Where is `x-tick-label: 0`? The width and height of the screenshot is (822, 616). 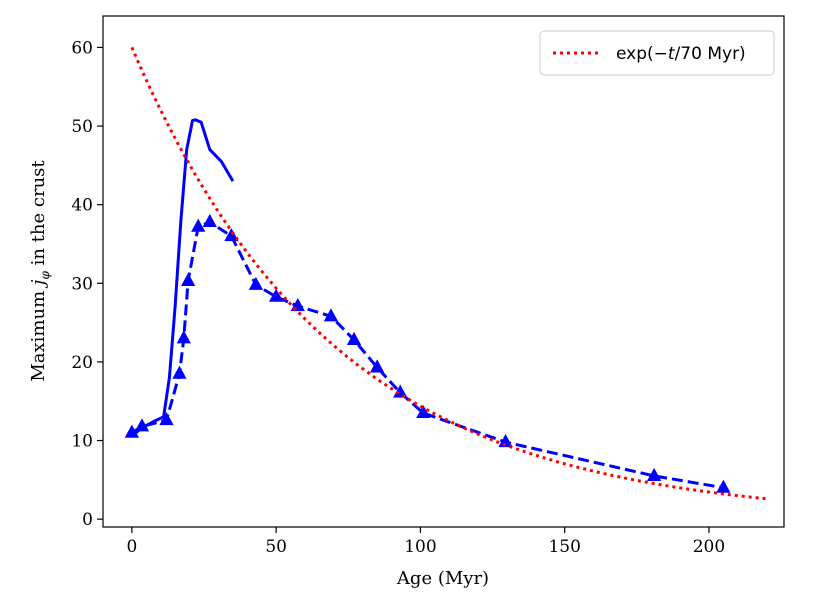
x-tick-label: 0 is located at coordinates (131, 547).